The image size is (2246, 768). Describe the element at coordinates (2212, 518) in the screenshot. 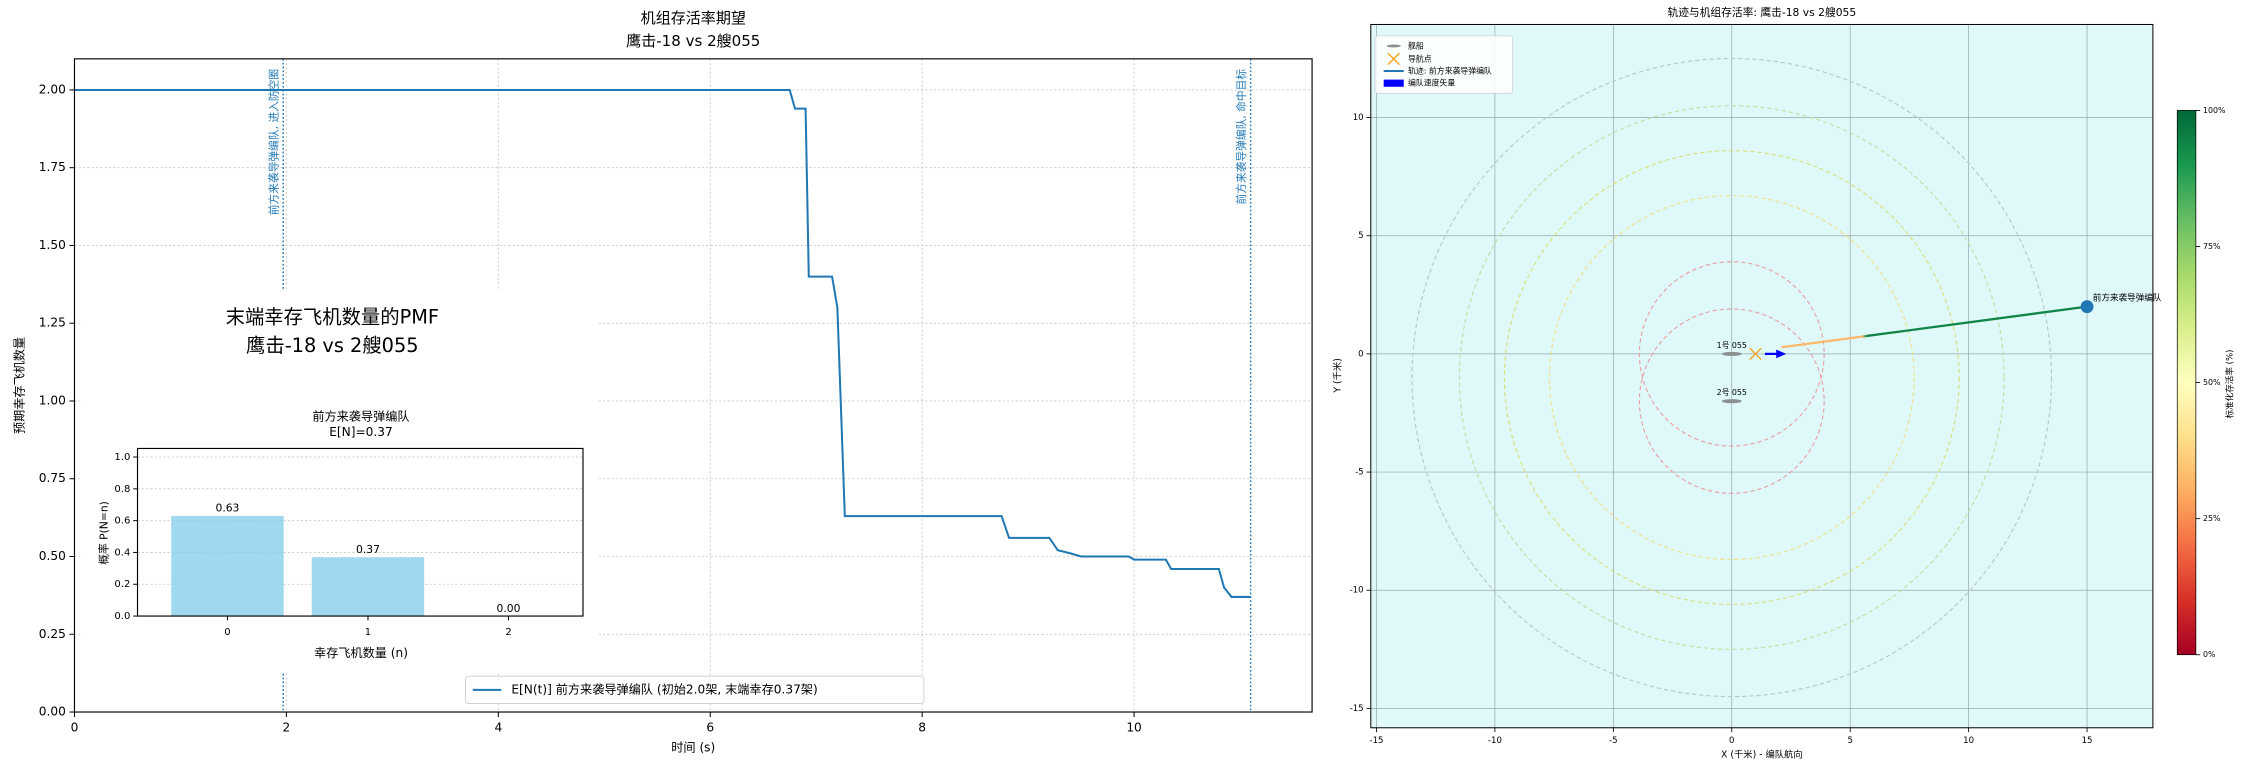

I see `colorbar-tick-label: 25%` at that location.